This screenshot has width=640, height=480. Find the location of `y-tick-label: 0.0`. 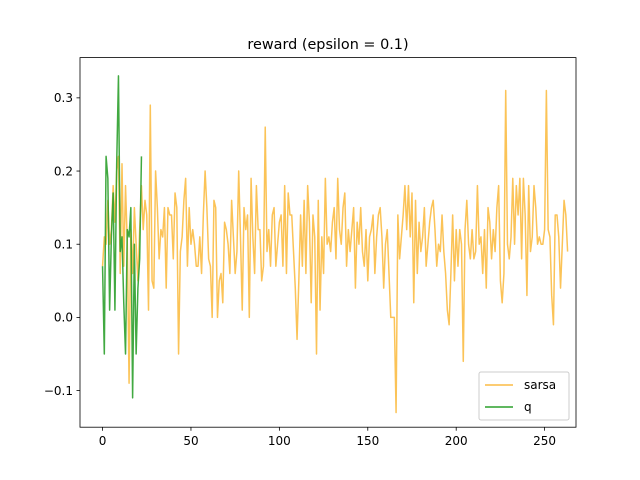

y-tick-label: 0.0 is located at coordinates (63, 318).